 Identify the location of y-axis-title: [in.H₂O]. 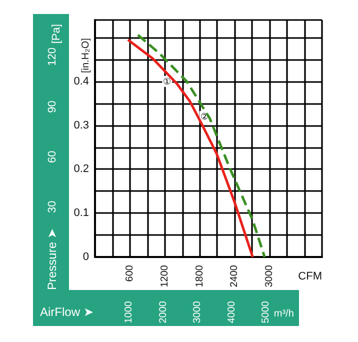
(86, 56).